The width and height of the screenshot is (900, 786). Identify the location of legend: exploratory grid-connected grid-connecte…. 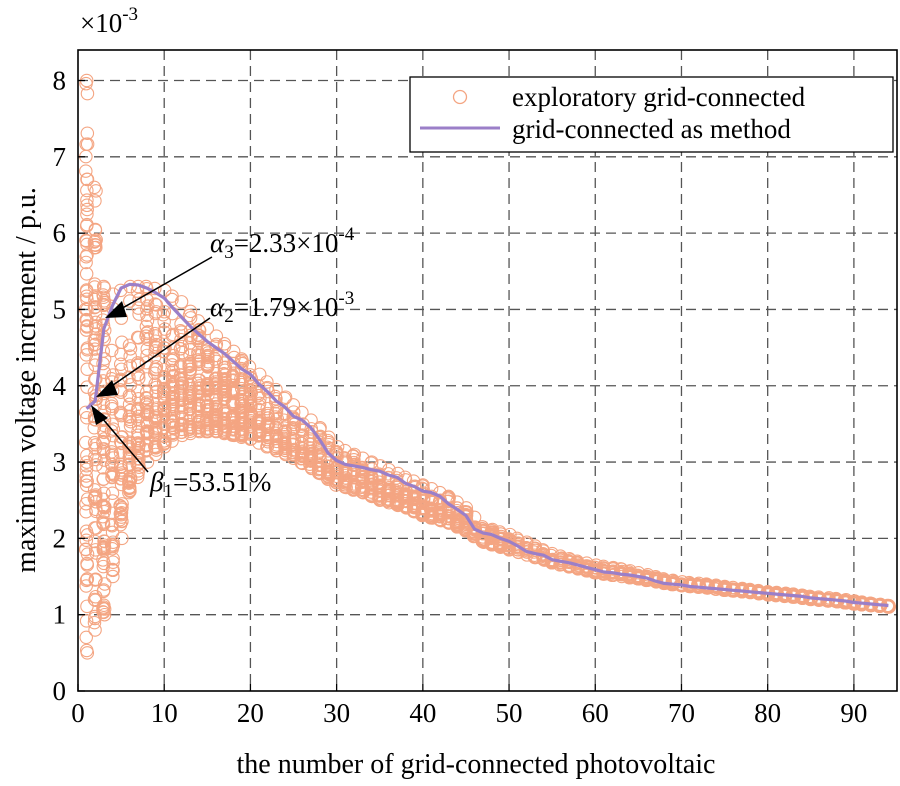
(651, 114).